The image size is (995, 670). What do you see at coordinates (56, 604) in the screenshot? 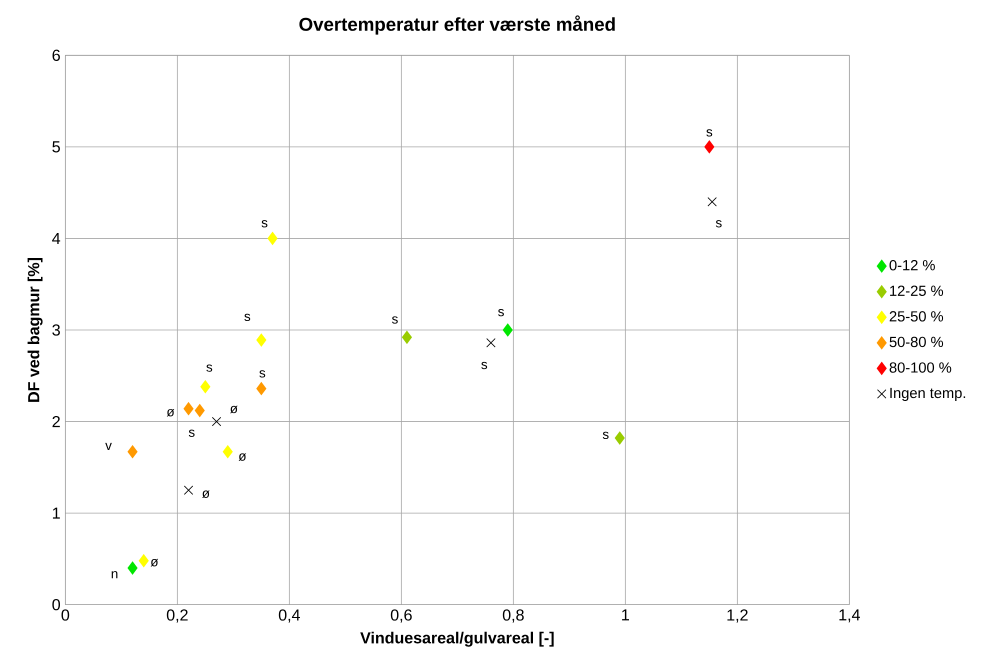
I see `y-tick-label: 0` at bounding box center [56, 604].